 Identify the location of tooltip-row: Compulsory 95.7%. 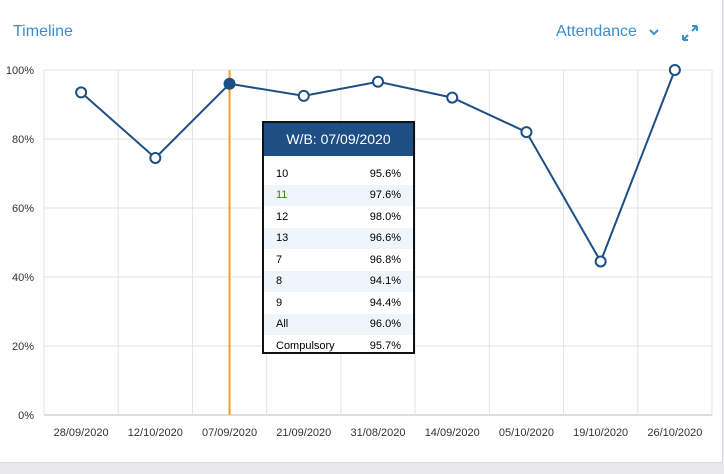
(338, 346).